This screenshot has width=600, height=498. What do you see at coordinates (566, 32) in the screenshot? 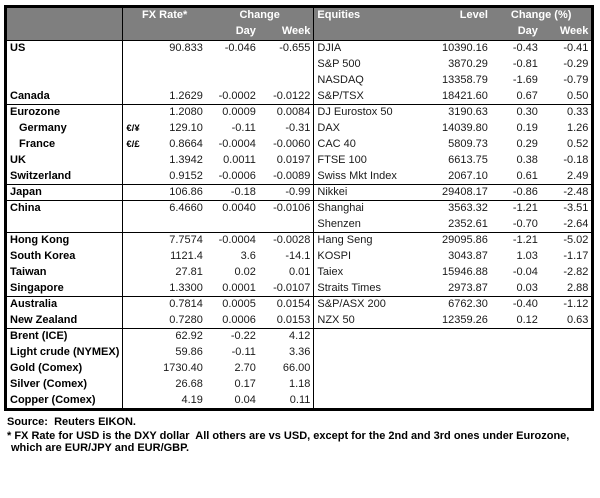
I see `equity-week-subheader: Week` at bounding box center [566, 32].